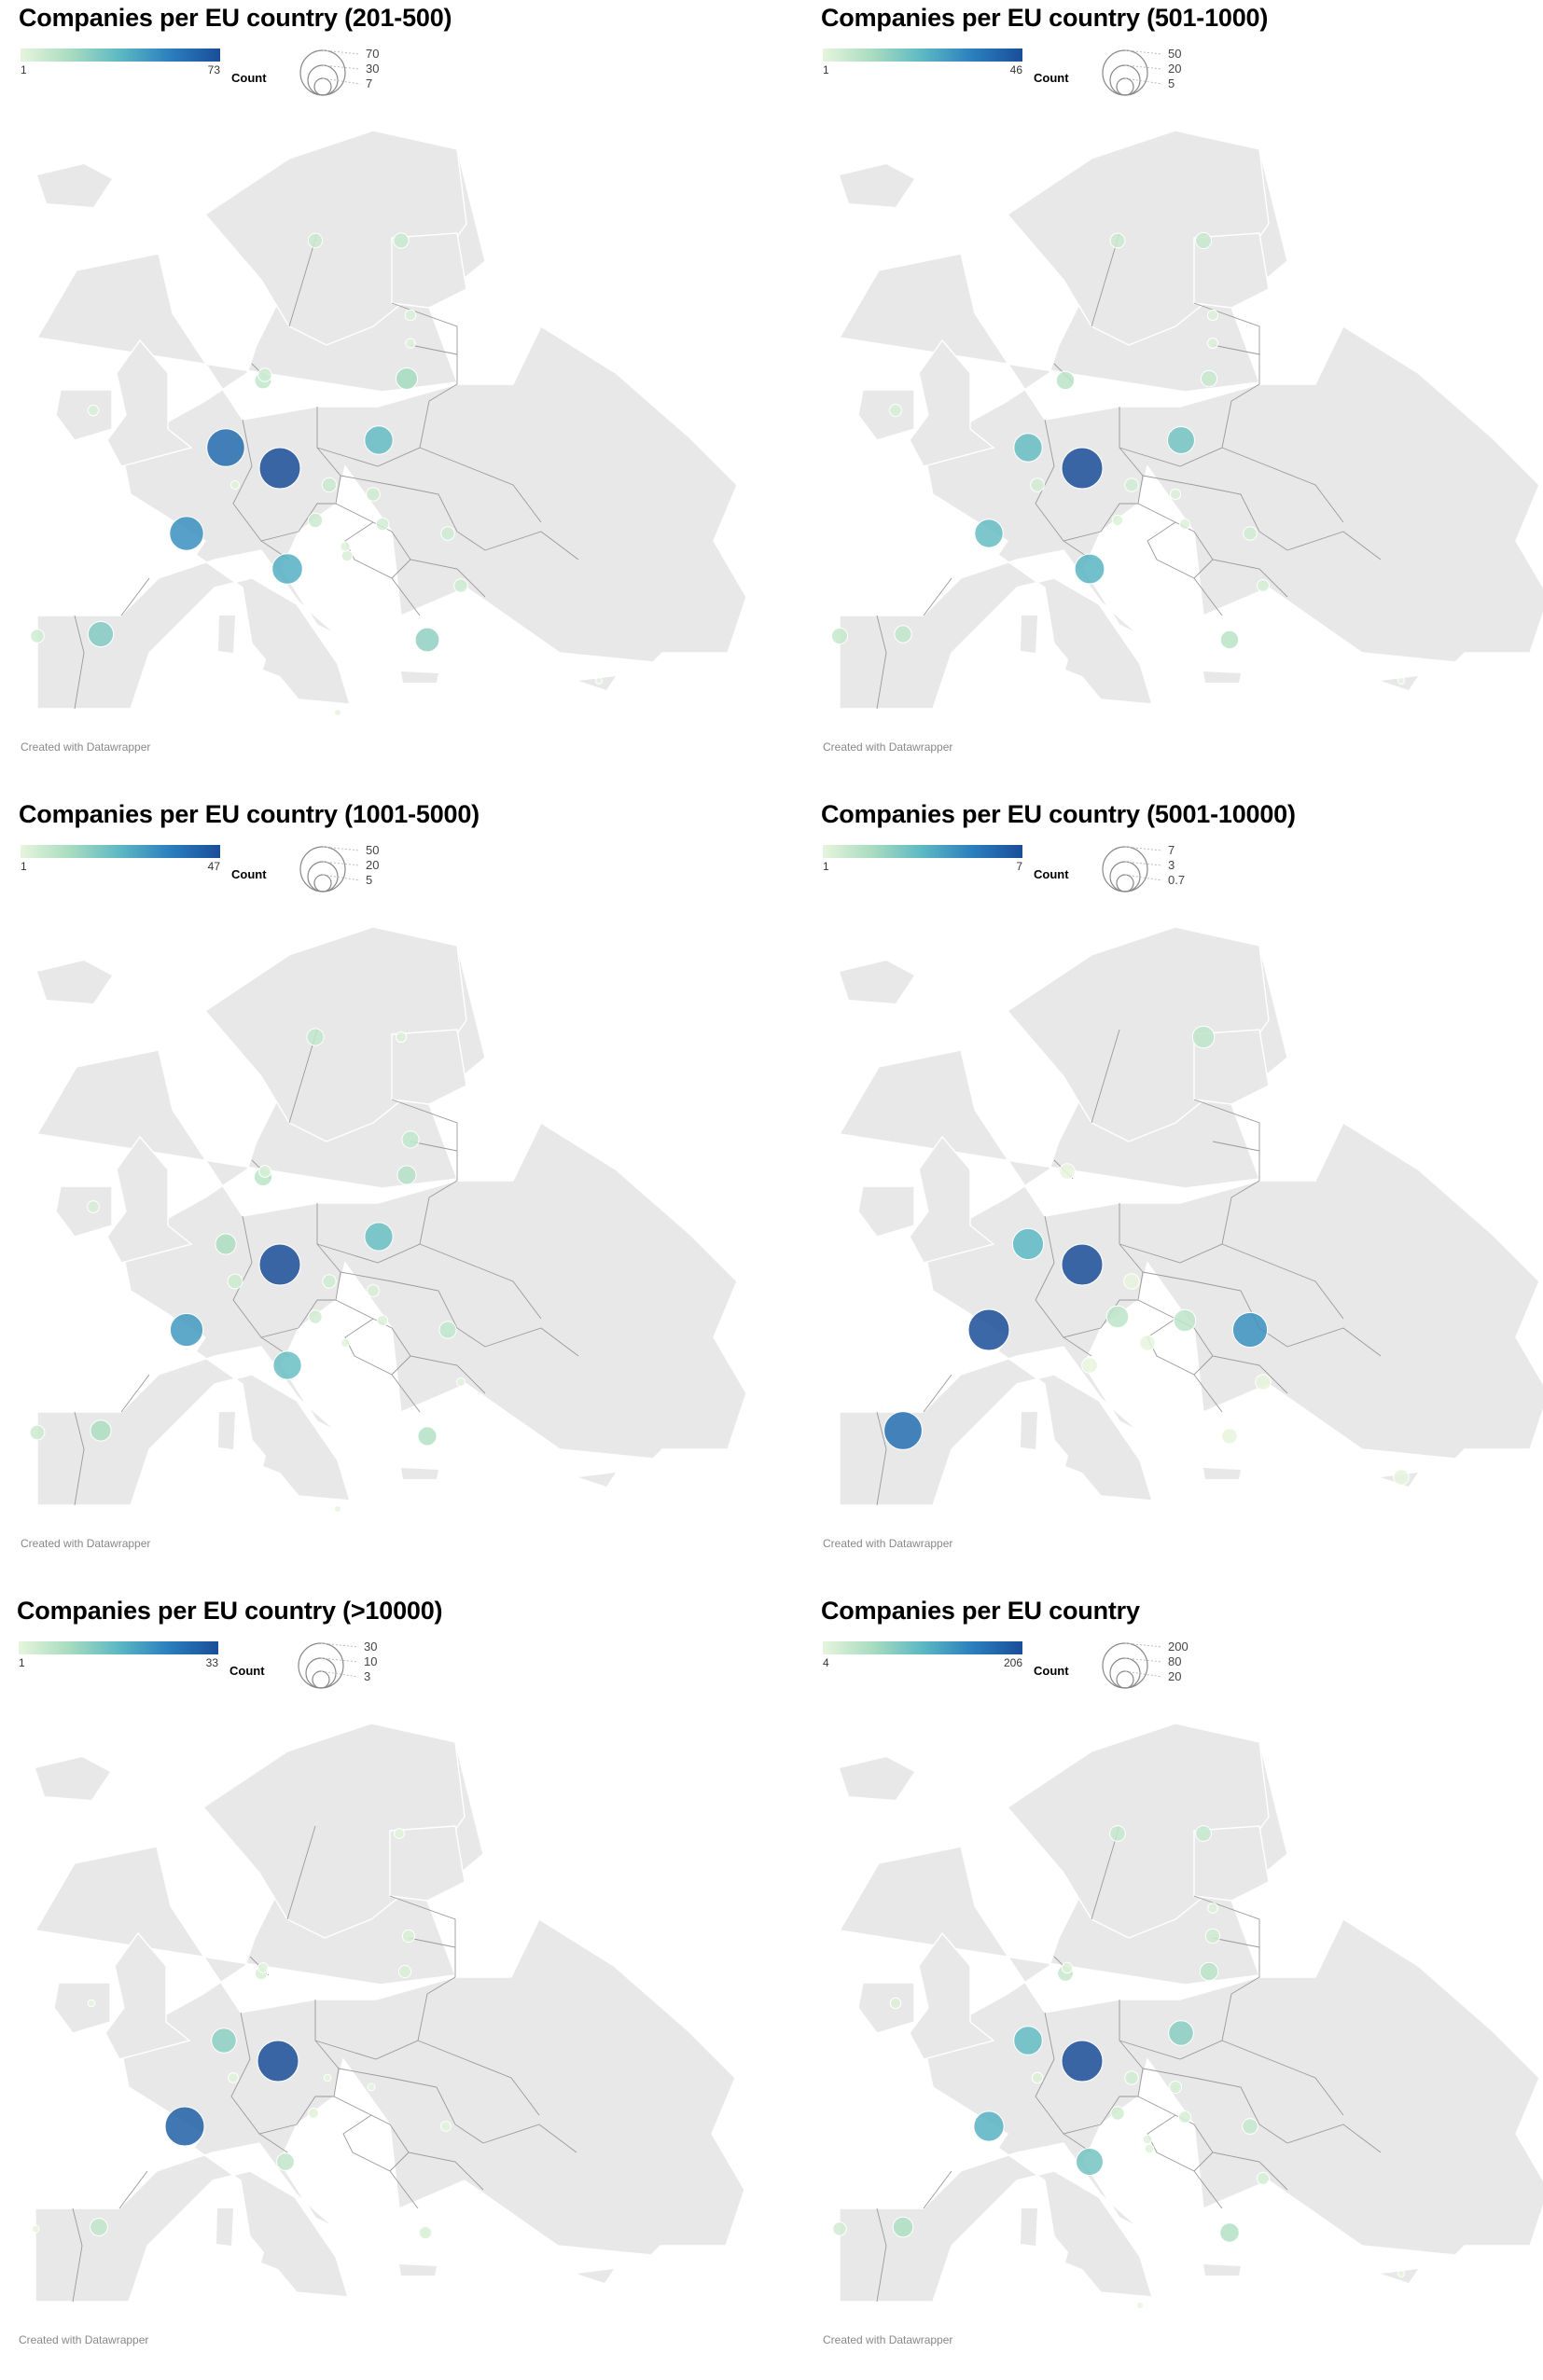 This screenshot has width=1543, height=2380. What do you see at coordinates (407, 378) in the screenshot?
I see `bubble-lithuania: Lithuania: 20` at bounding box center [407, 378].